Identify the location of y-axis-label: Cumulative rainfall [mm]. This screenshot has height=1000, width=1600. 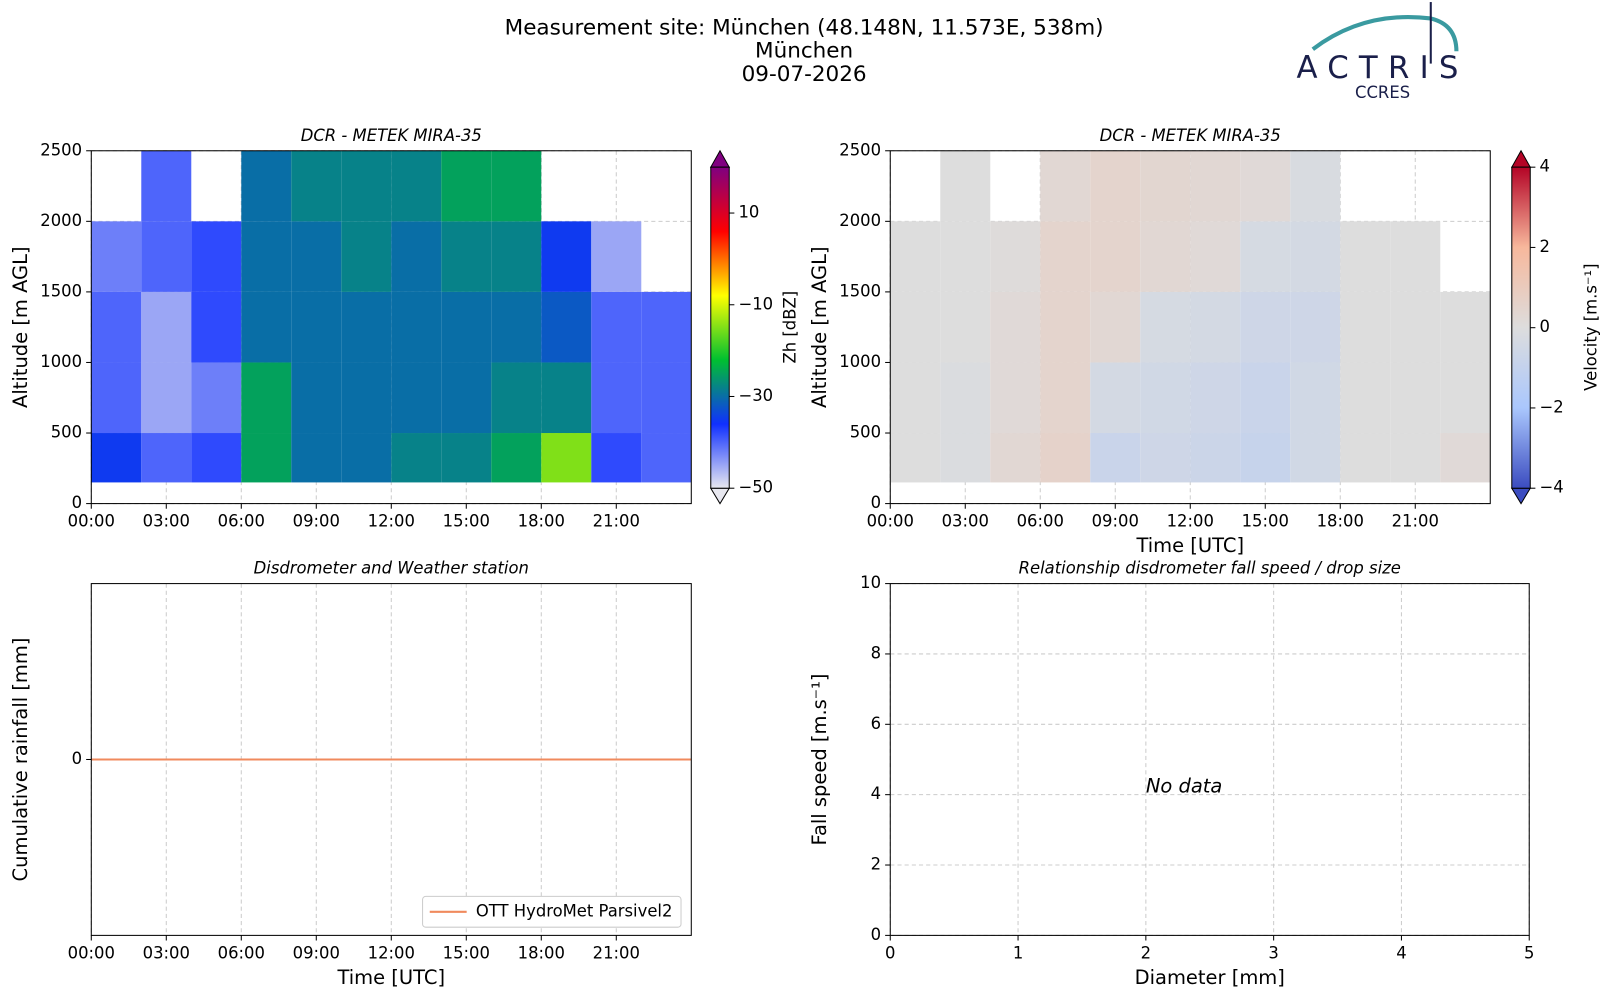
(20, 760).